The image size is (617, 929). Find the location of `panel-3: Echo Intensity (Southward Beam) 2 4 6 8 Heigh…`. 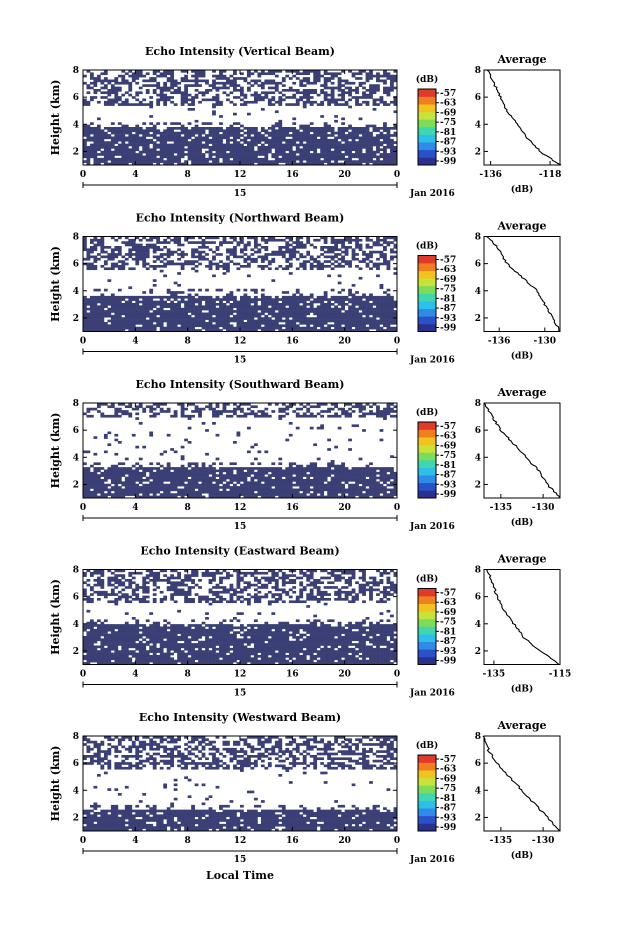

panel-3: Echo Intensity (Southward Beam) 2 4 6 8 Heigh… is located at coordinates (305, 455).